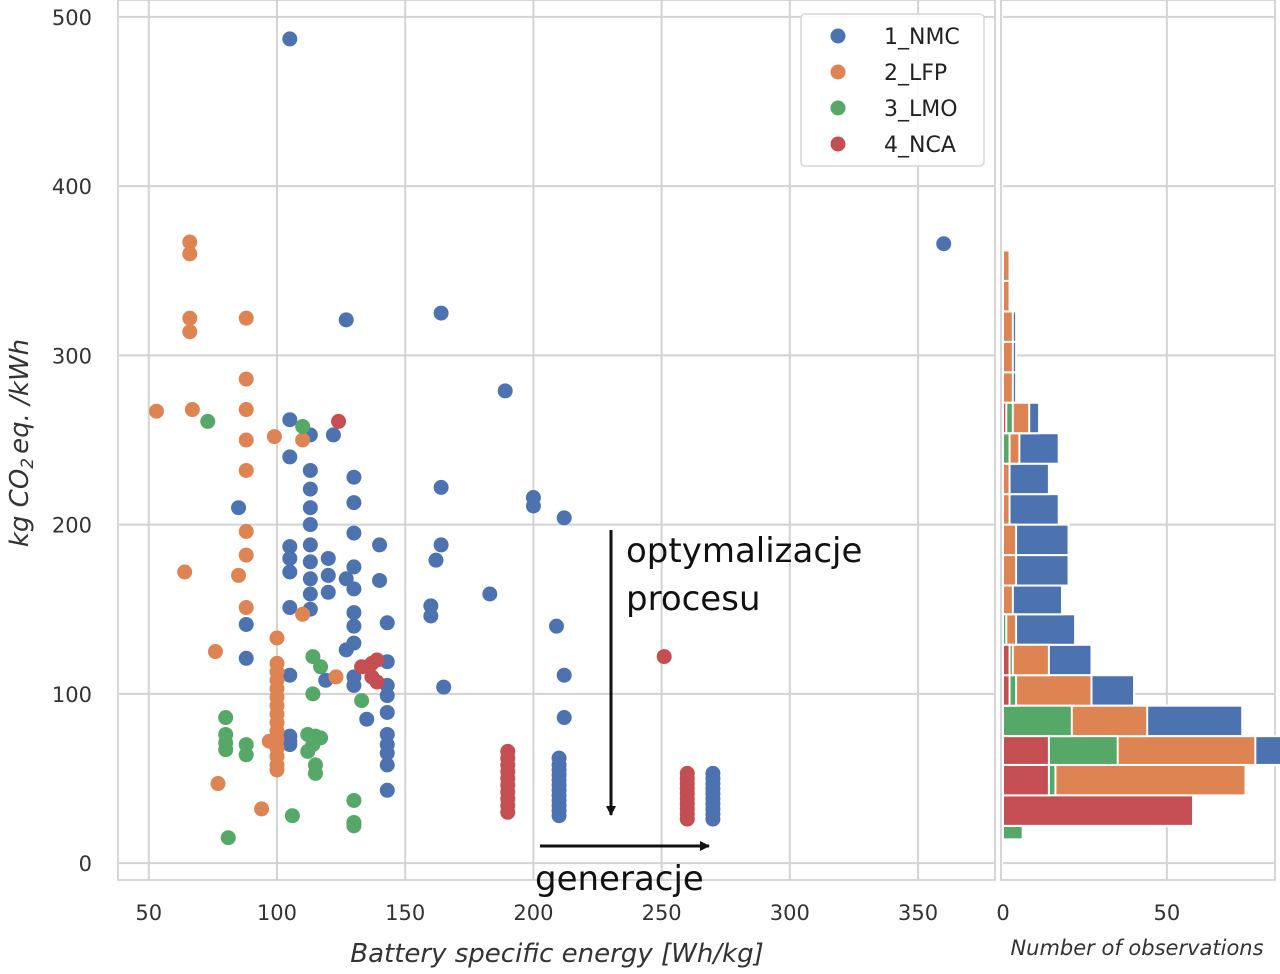 The height and width of the screenshot is (974, 1280). Describe the element at coordinates (915, 73) in the screenshot. I see `legend-label: 2_LFP` at that location.